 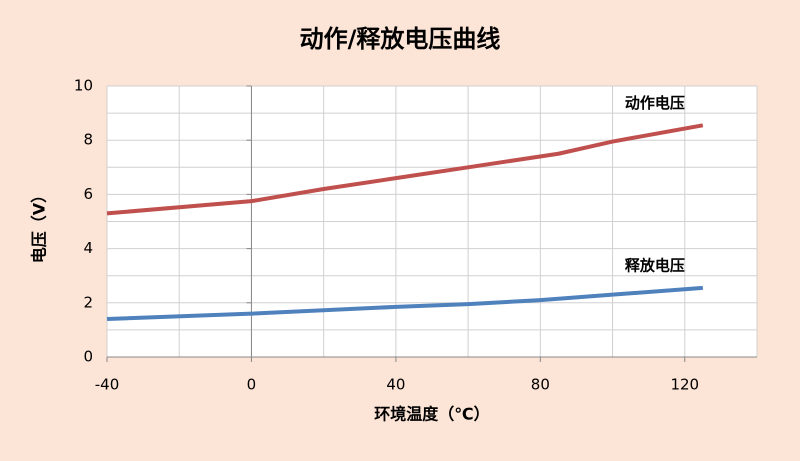 I want to click on series-label: 释放电压, so click(x=655, y=265).